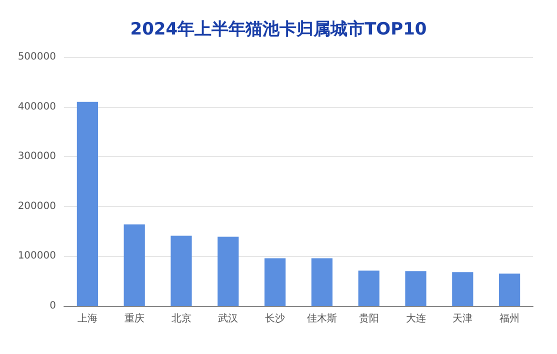 The image size is (557, 354). Describe the element at coordinates (321, 318) in the screenshot. I see `x-tick-label: 佳木斯` at that location.